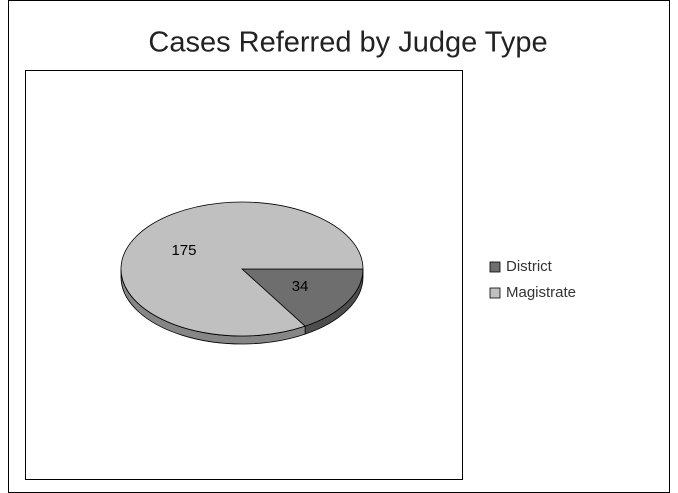 This screenshot has height=493, width=678. I want to click on data-label: 34, so click(300, 286).